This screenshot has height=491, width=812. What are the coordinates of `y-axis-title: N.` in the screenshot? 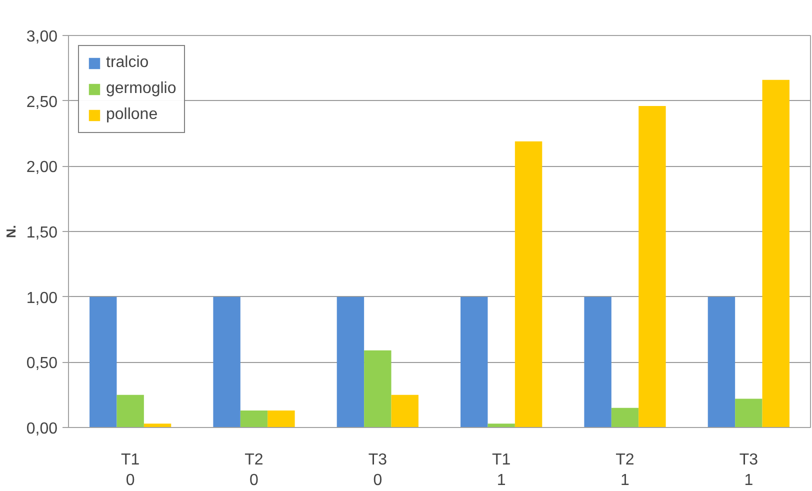 It's located at (10, 231).